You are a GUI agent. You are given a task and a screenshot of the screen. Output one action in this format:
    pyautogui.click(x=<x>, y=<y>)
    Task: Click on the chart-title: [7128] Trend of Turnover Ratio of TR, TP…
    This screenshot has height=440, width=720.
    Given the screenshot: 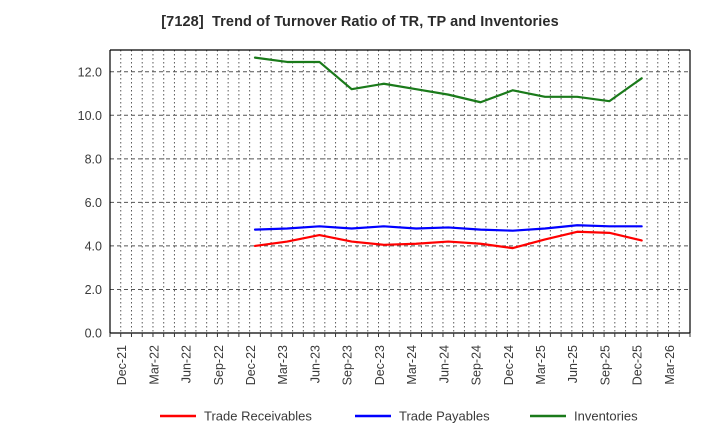 What is the action you would take?
    pyautogui.click(x=360, y=22)
    